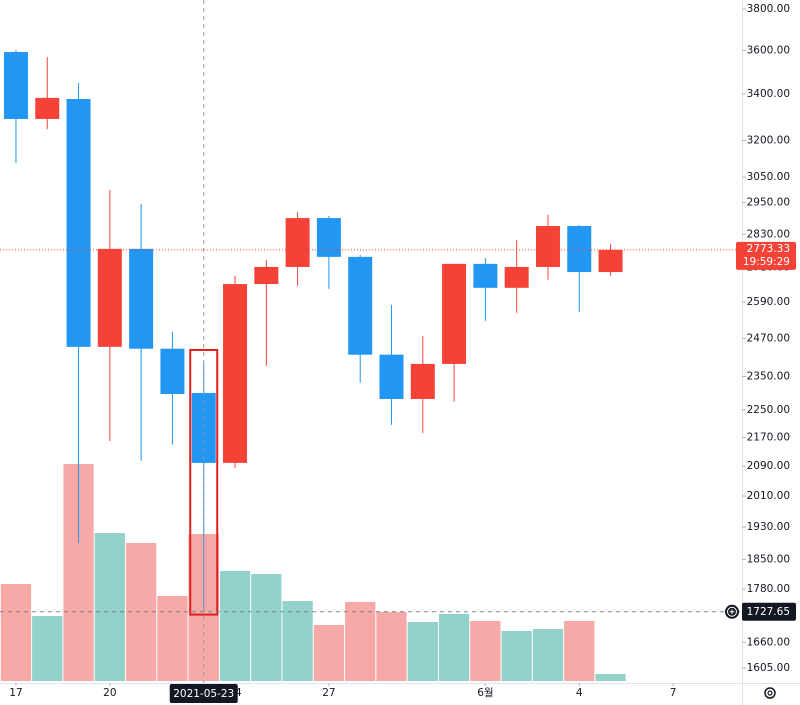 Image resolution: width=800 pixels, height=705 pixels. I want to click on y-tick-label: 2950.00, so click(768, 203).